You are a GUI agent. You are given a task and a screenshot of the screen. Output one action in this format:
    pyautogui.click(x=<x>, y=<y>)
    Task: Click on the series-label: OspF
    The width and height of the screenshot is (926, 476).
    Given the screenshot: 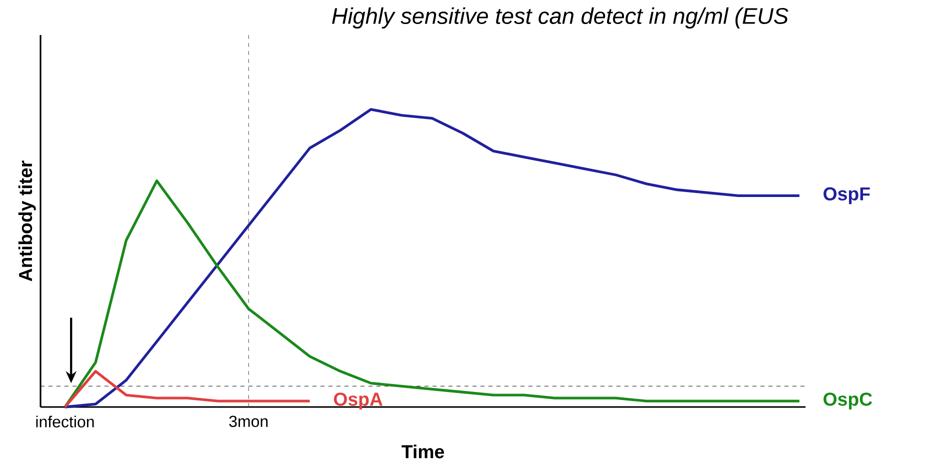 What is the action you would take?
    pyautogui.click(x=847, y=195)
    